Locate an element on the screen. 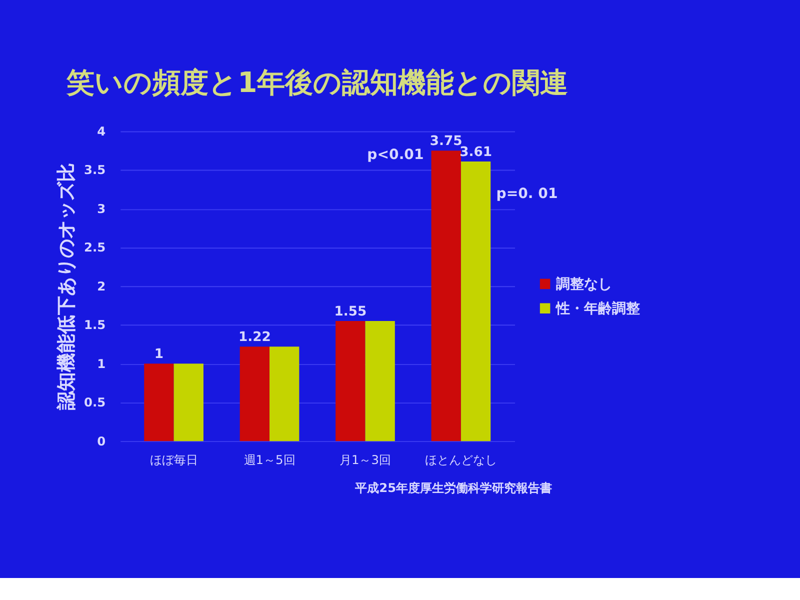 The image size is (800, 600). y-tick-label: 0.5 is located at coordinates (95, 403).